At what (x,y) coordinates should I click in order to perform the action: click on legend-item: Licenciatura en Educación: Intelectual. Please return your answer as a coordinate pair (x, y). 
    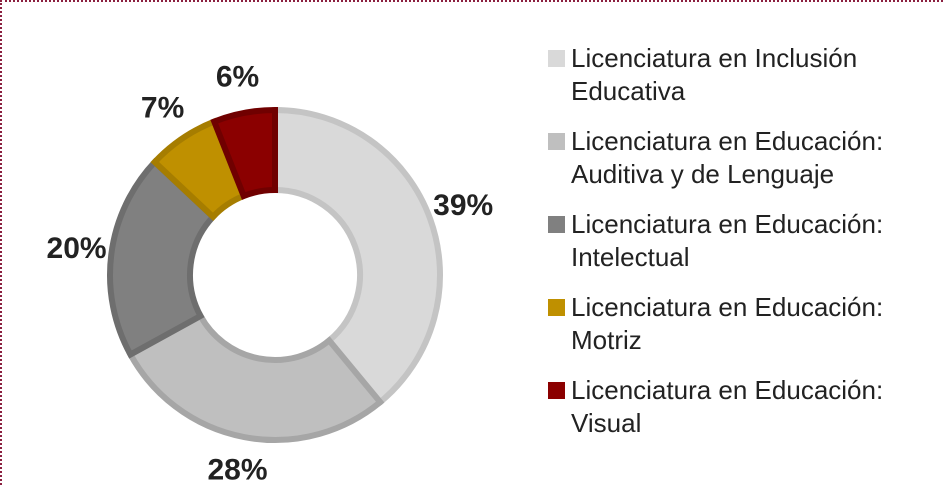
    Looking at the image, I should click on (744, 241).